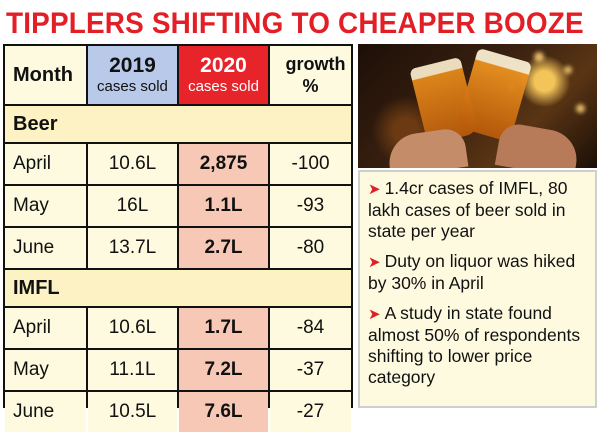  Describe the element at coordinates (310, 248) in the screenshot. I see `row-growth: -80` at that location.